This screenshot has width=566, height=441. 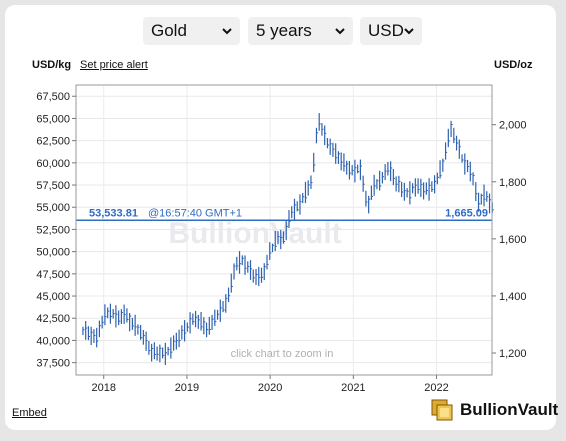 I want to click on y-left-tick-label: 55,000, so click(x=53, y=208).